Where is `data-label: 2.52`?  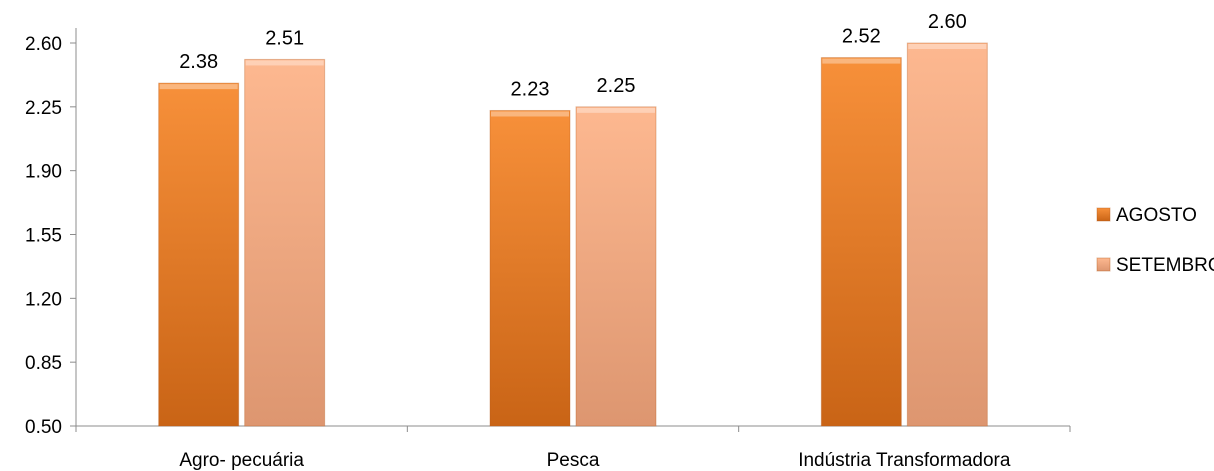
data-label: 2.52 is located at coordinates (861, 37).